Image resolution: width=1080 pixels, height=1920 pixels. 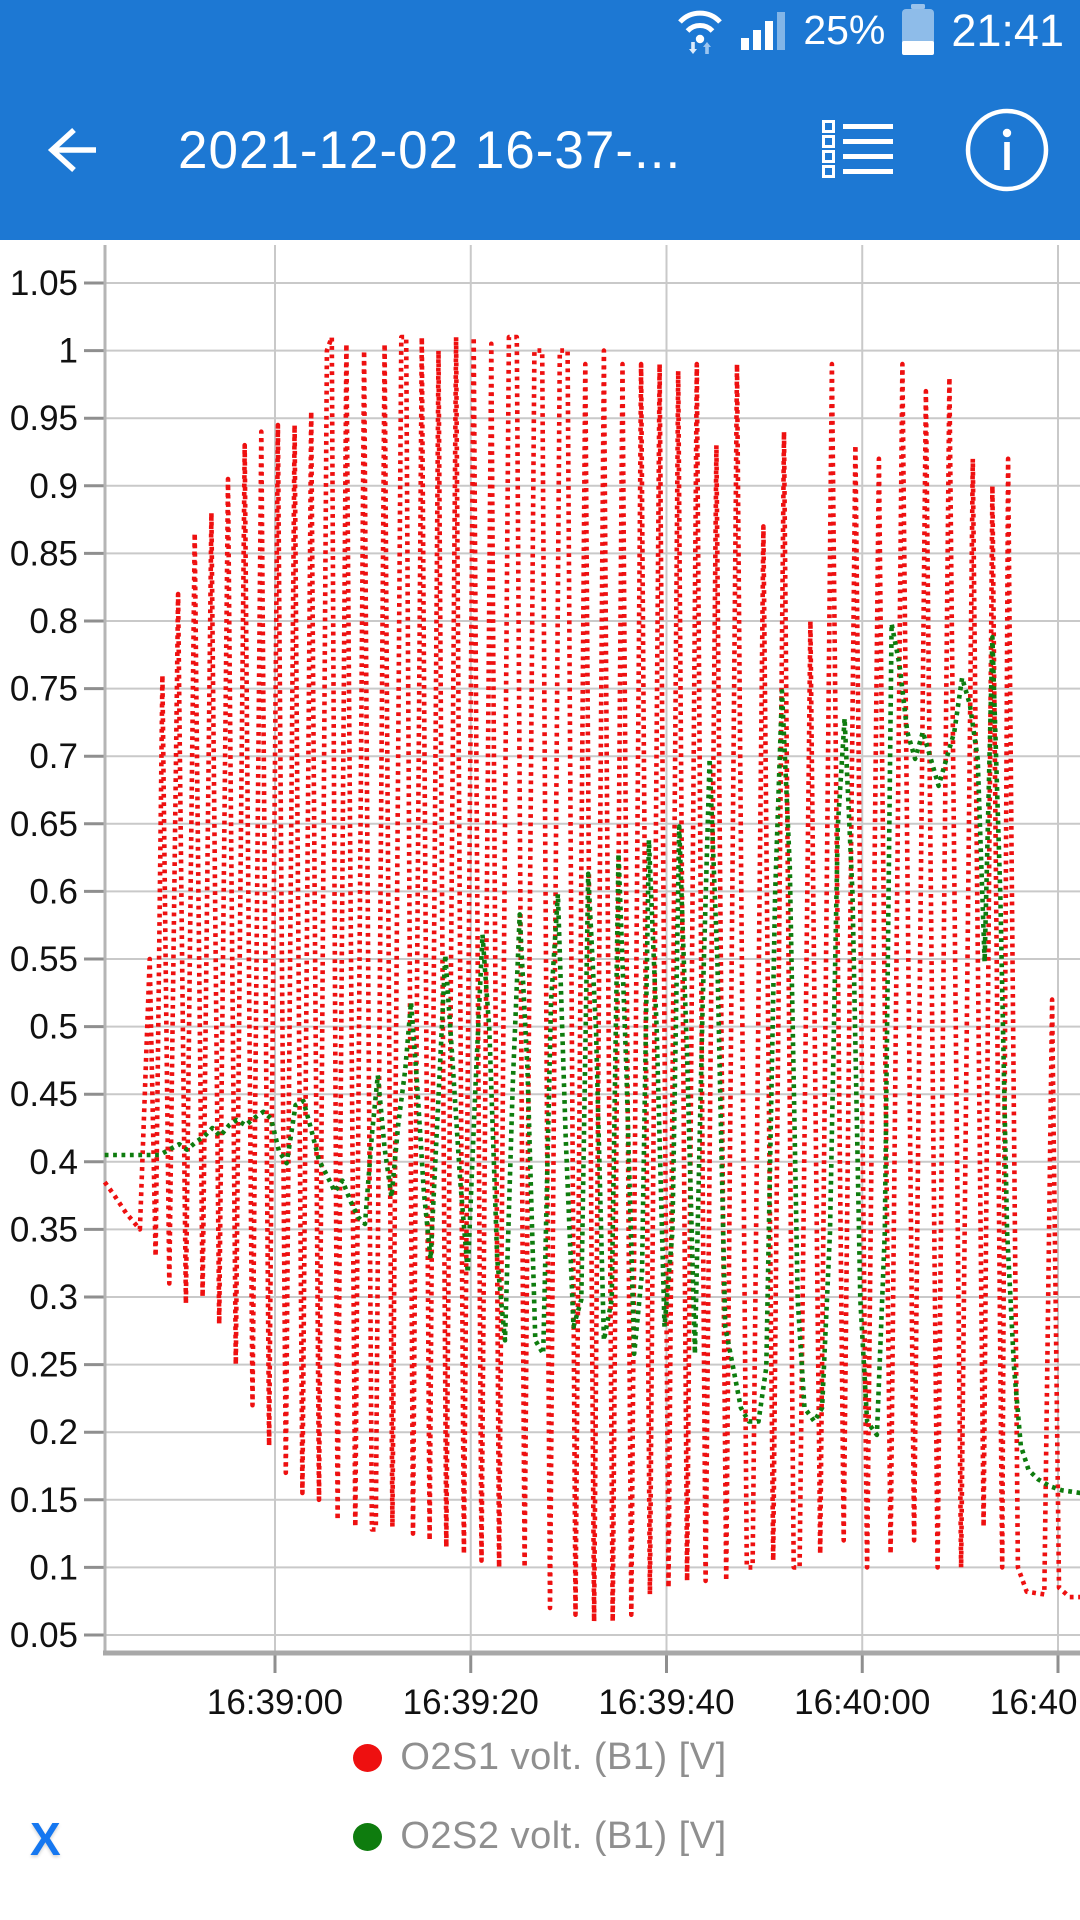 I want to click on svg-text: 0.5, so click(x=53, y=1027).